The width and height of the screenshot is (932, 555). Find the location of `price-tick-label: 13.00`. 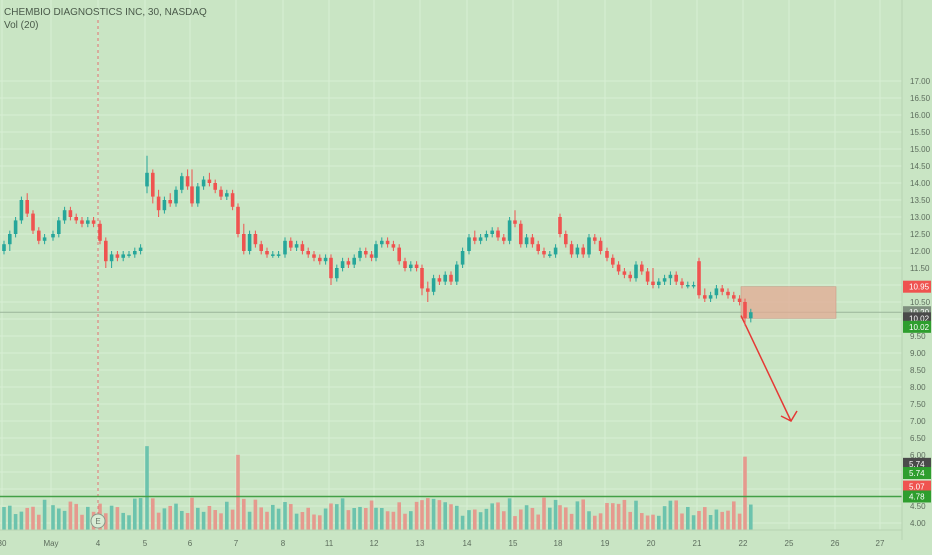

price-tick-label: 13.00 is located at coordinates (920, 217).